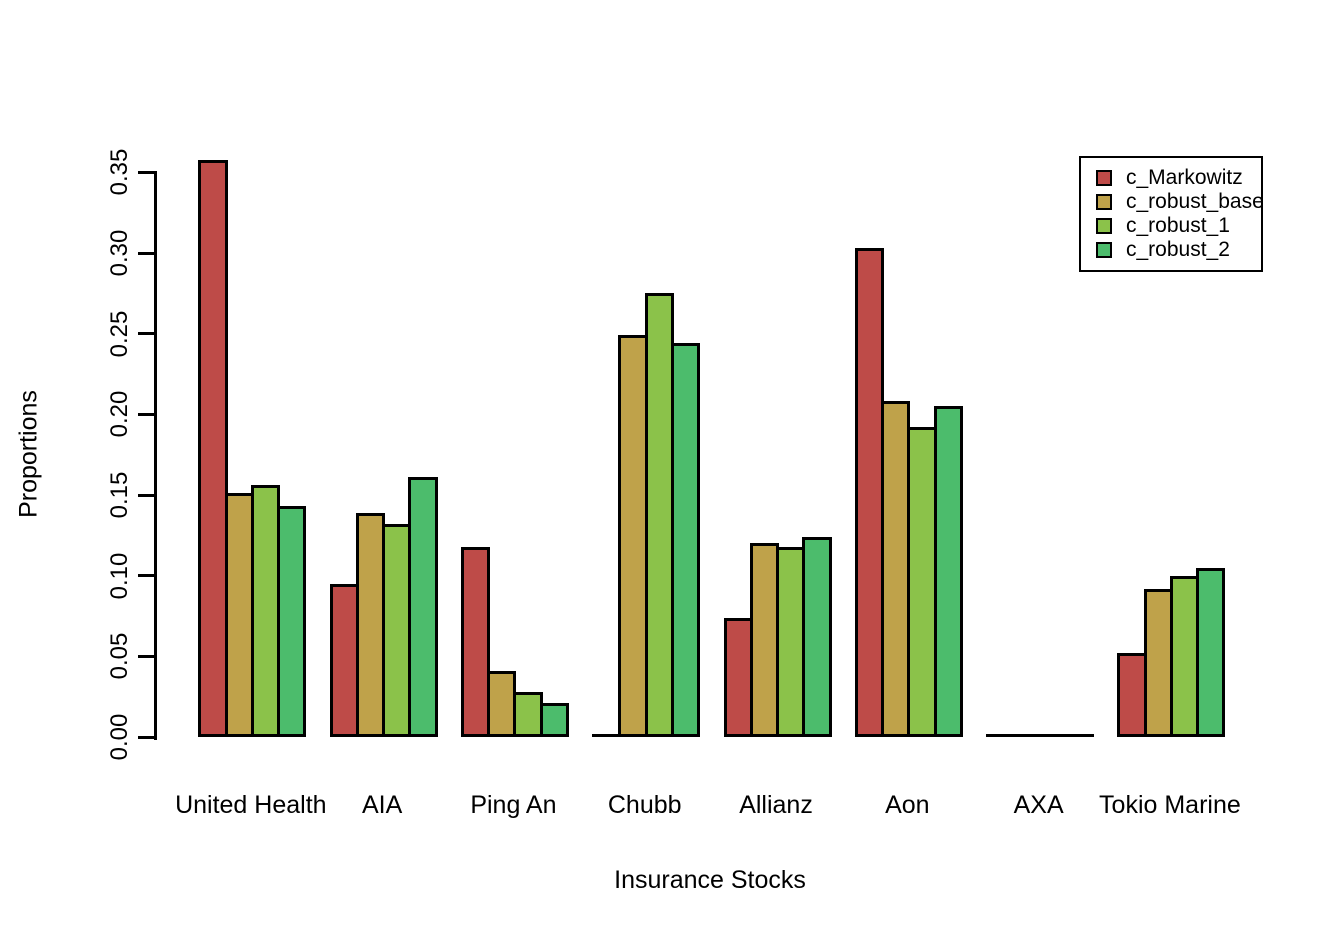  I want to click on x-axis-title: Insurance Stocks, so click(710, 880).